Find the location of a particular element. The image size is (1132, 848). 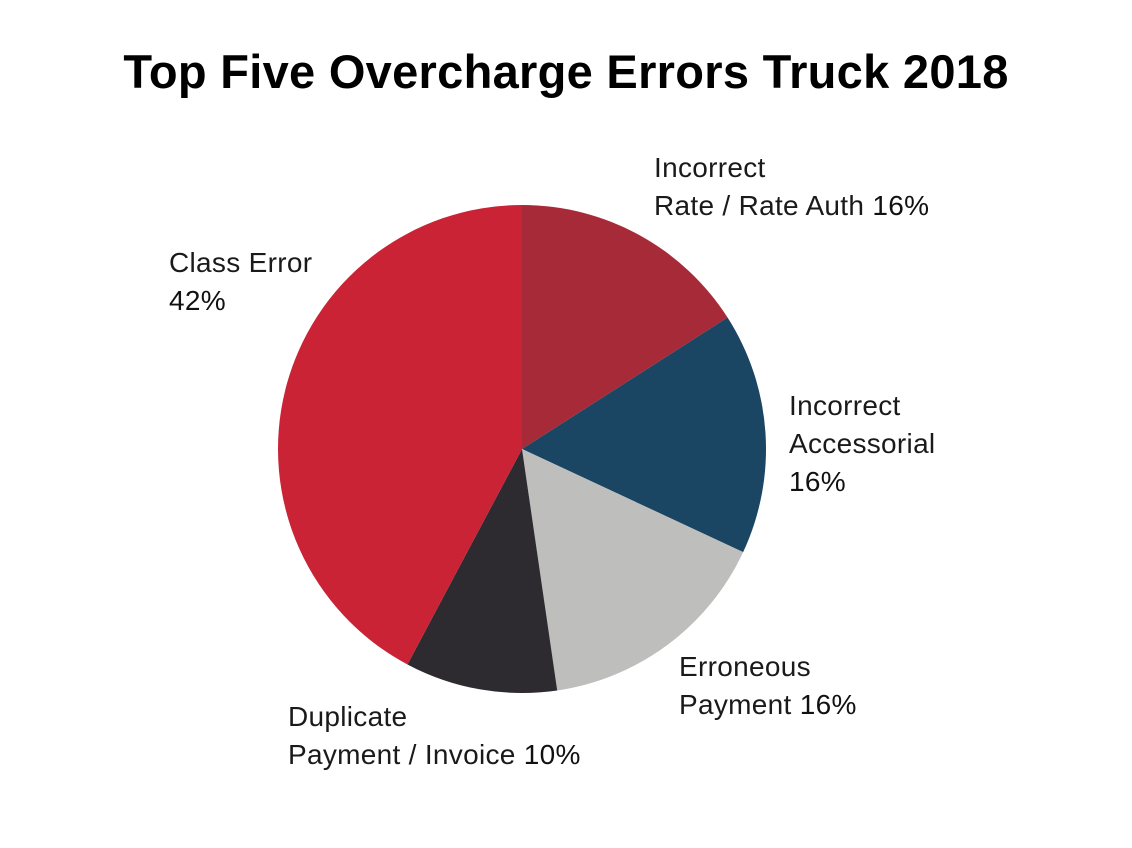

pie-slice-incorrect-accessorial is located at coordinates (644, 435).